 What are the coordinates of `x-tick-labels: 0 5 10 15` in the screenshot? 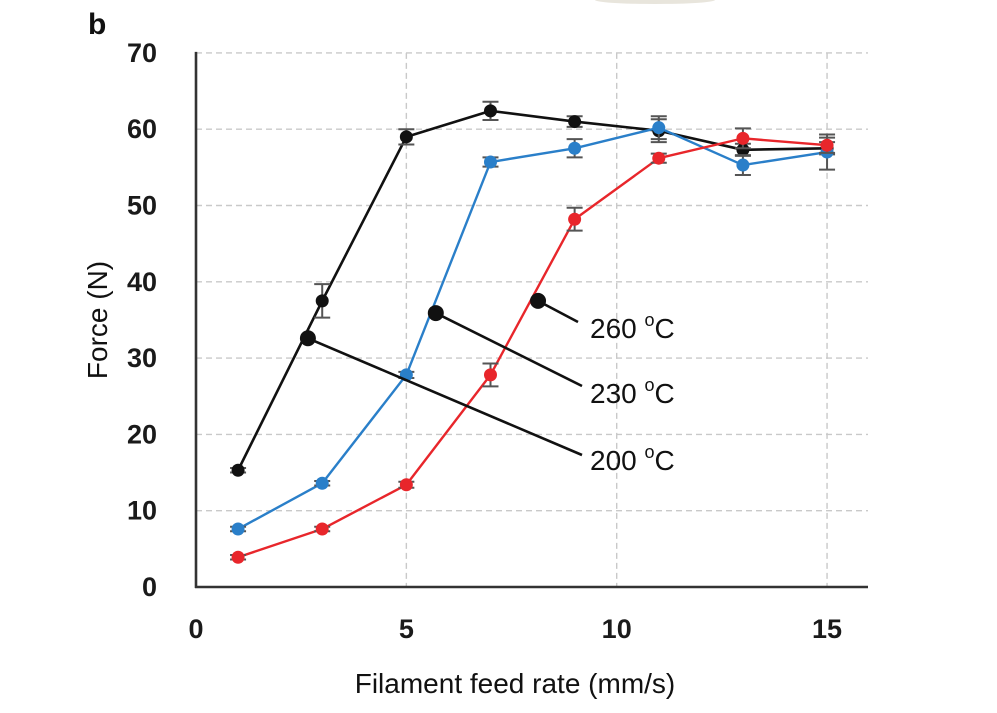 It's located at (515, 629).